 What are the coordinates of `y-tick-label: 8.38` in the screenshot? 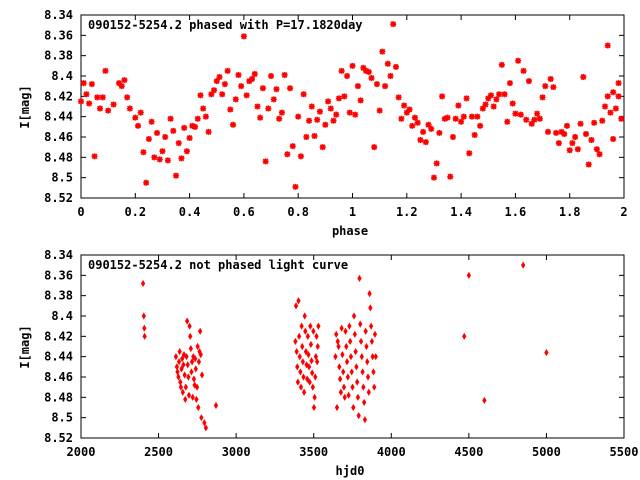 It's located at (58, 56).